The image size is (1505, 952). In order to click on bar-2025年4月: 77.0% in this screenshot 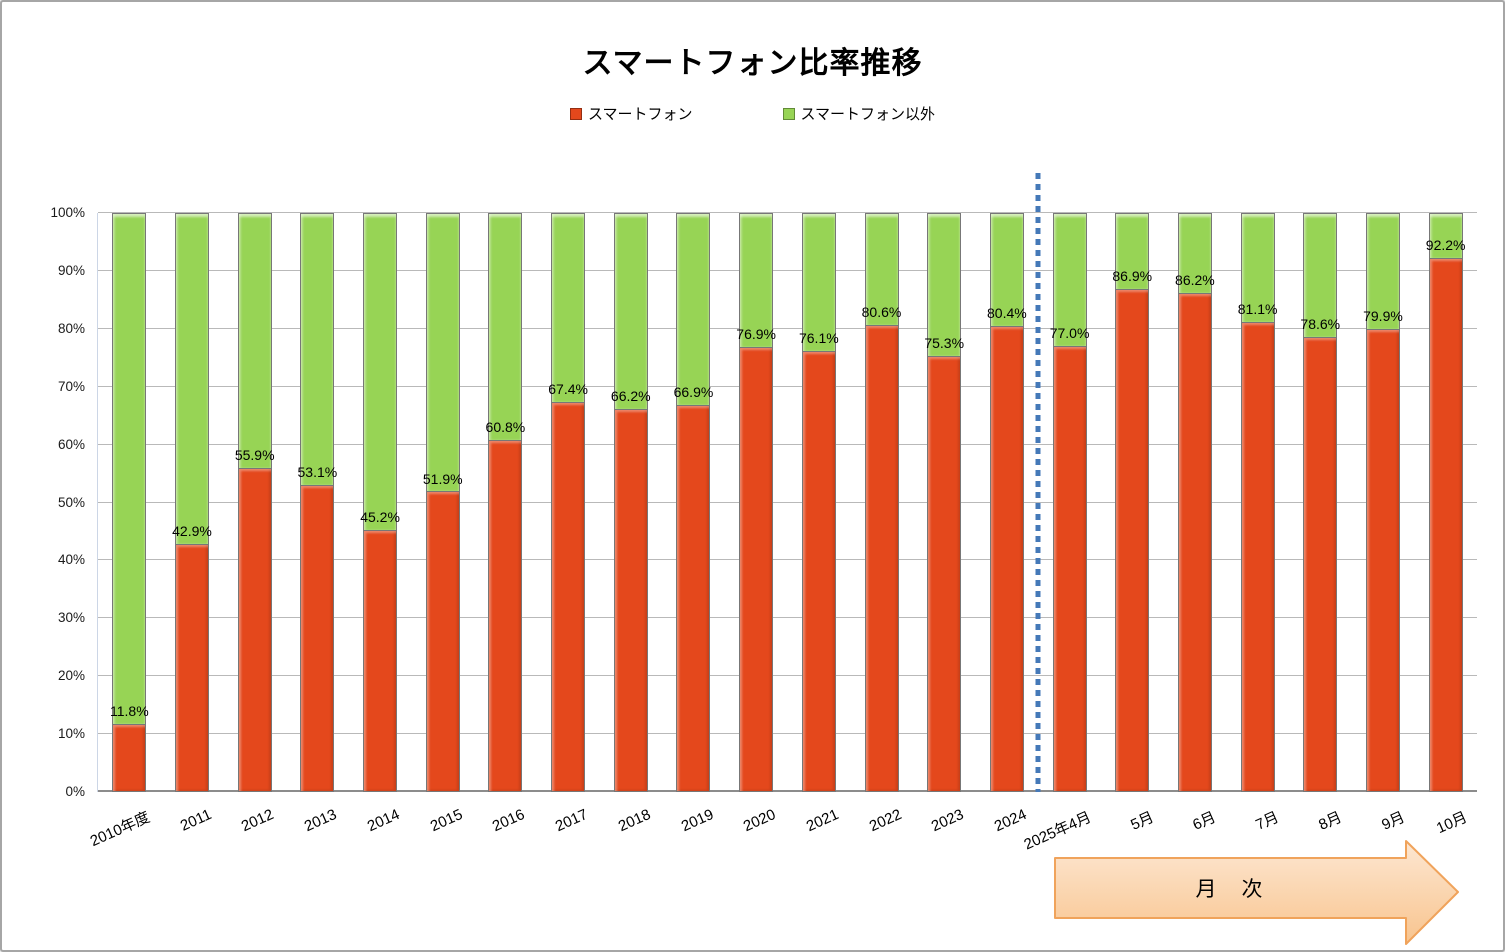, I will do `click(1069, 502)`.